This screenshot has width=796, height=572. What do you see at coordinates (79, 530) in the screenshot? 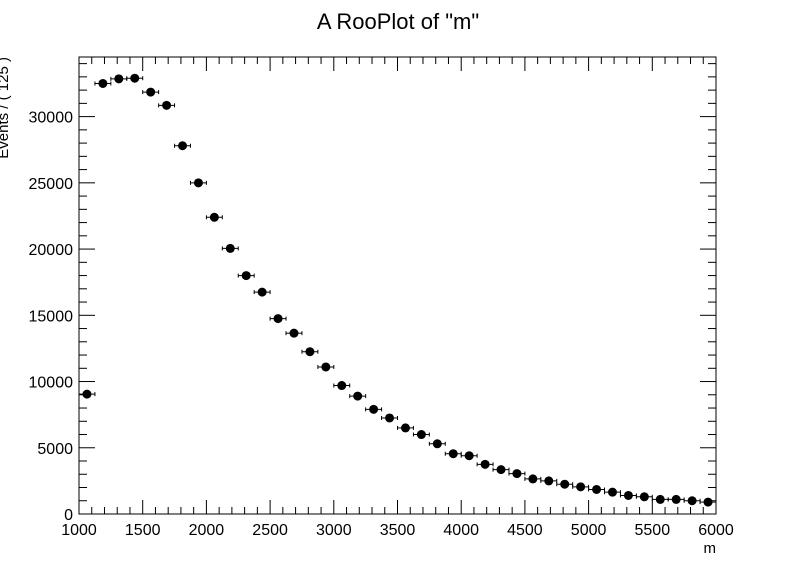
I see `x-tick-label: 1000` at bounding box center [79, 530].